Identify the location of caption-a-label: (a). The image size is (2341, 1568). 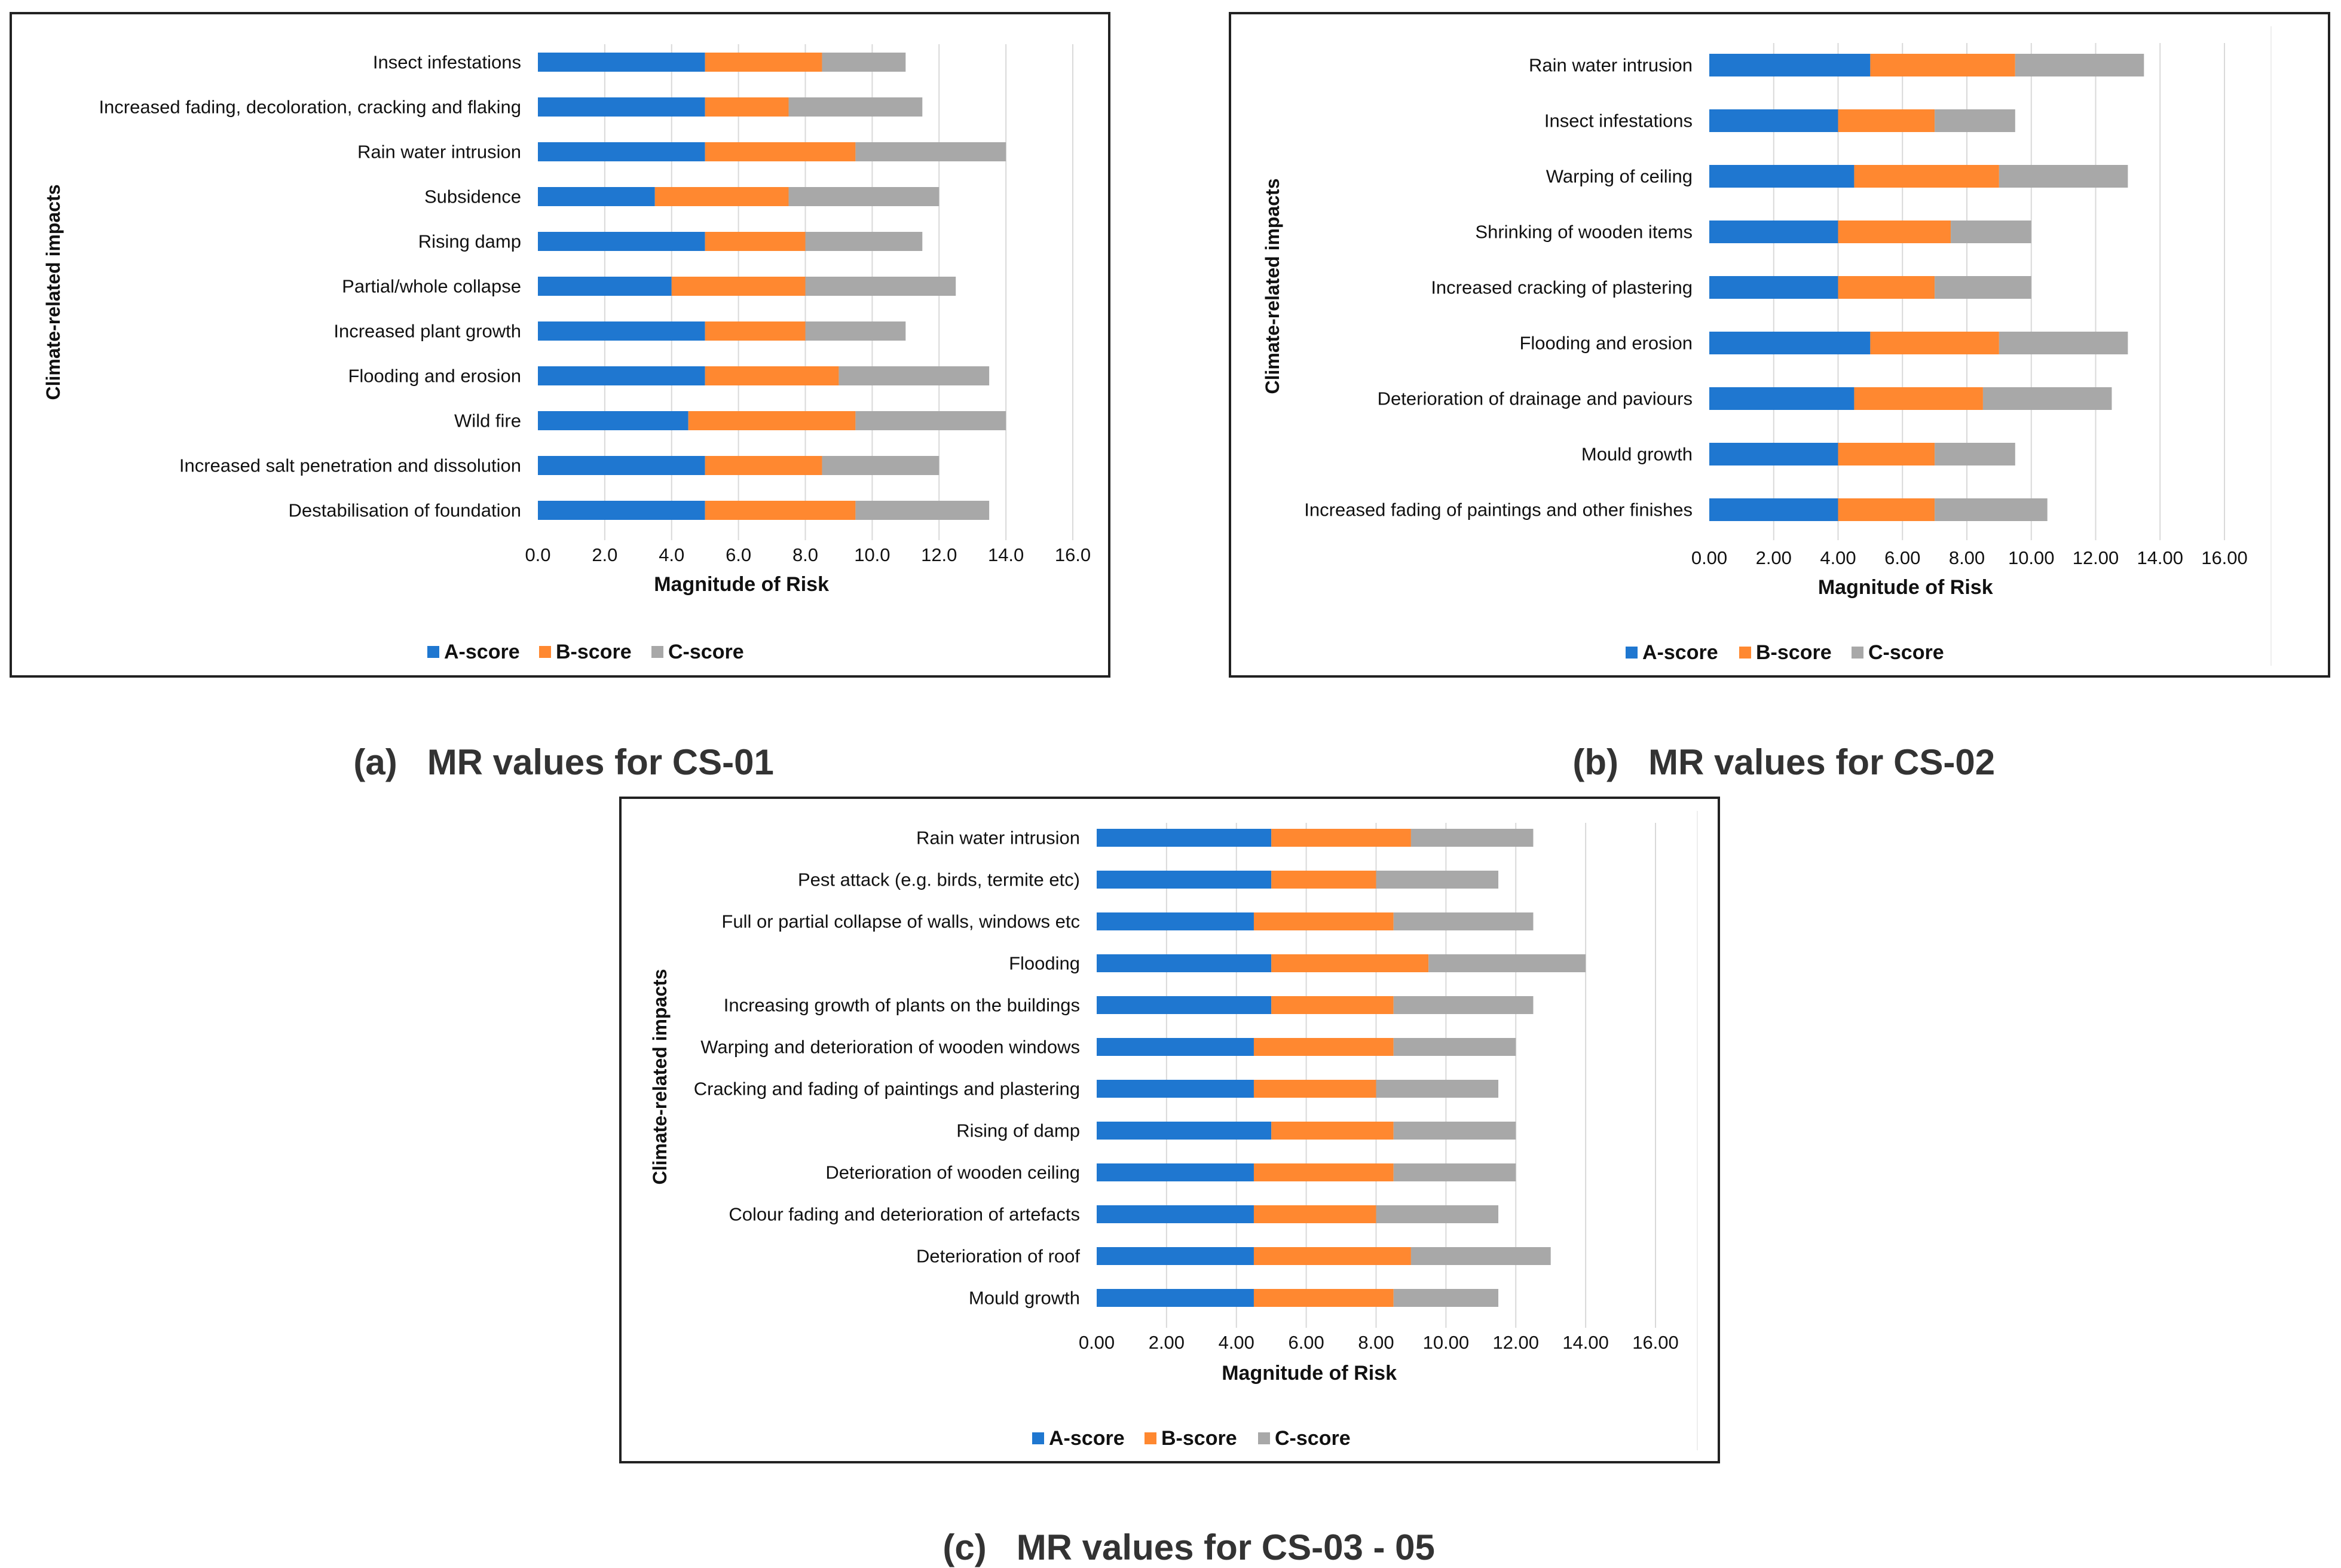
(375, 762).